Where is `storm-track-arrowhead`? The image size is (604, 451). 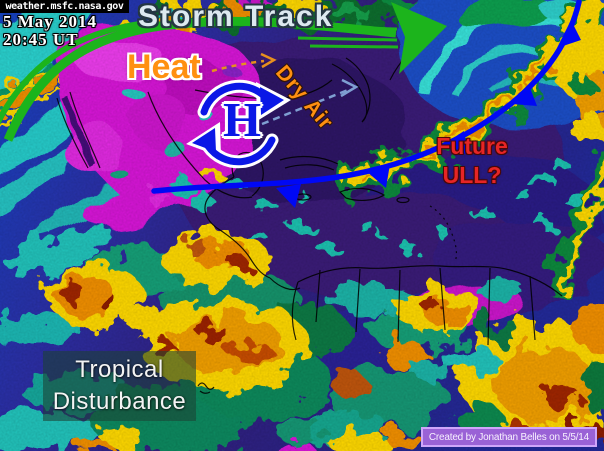
storm-track-arrowhead is located at coordinates (419, 38).